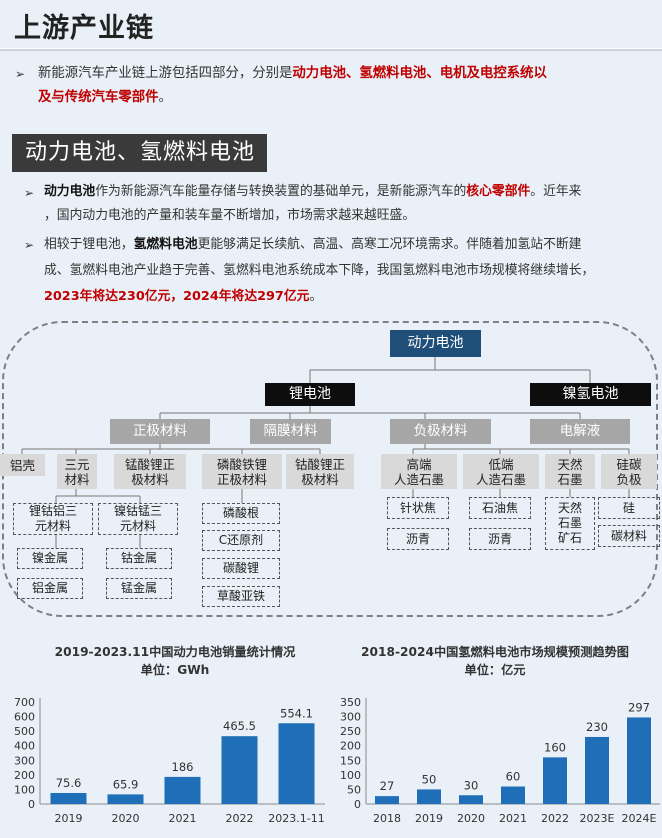 This screenshot has width=662, height=838. What do you see at coordinates (139, 153) in the screenshot?
I see `section-heading: 动力电池、氢燃料电池` at bounding box center [139, 153].